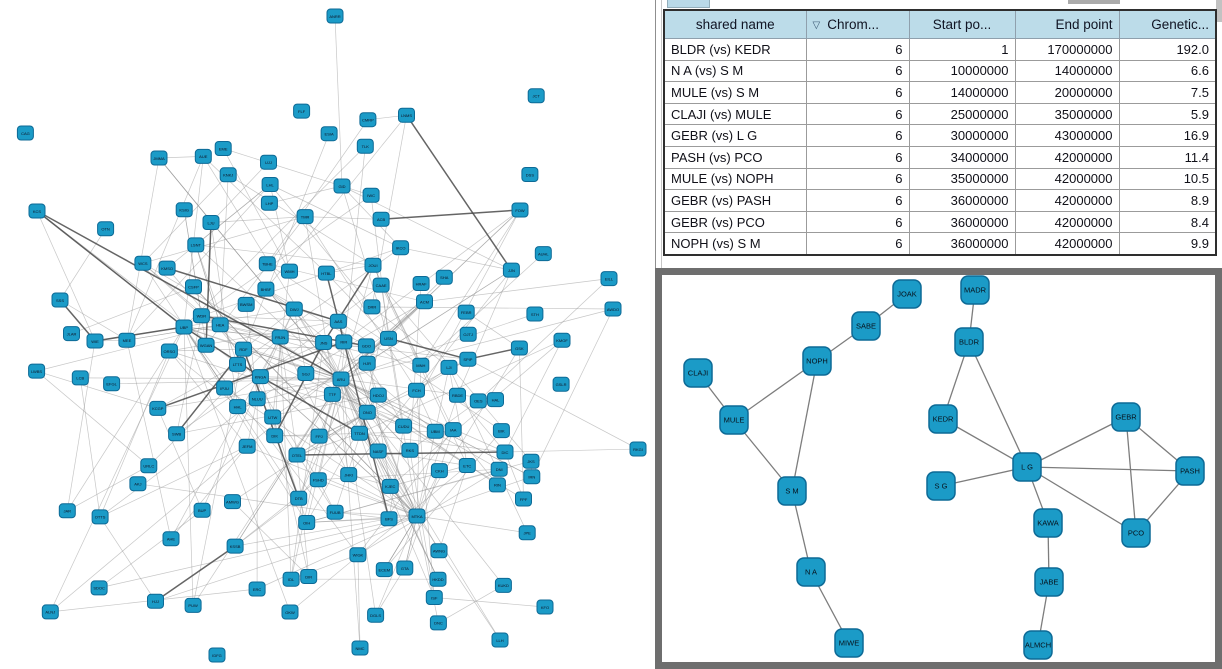  Describe the element at coordinates (535, 314) in the screenshot. I see `network-node: STH` at that location.